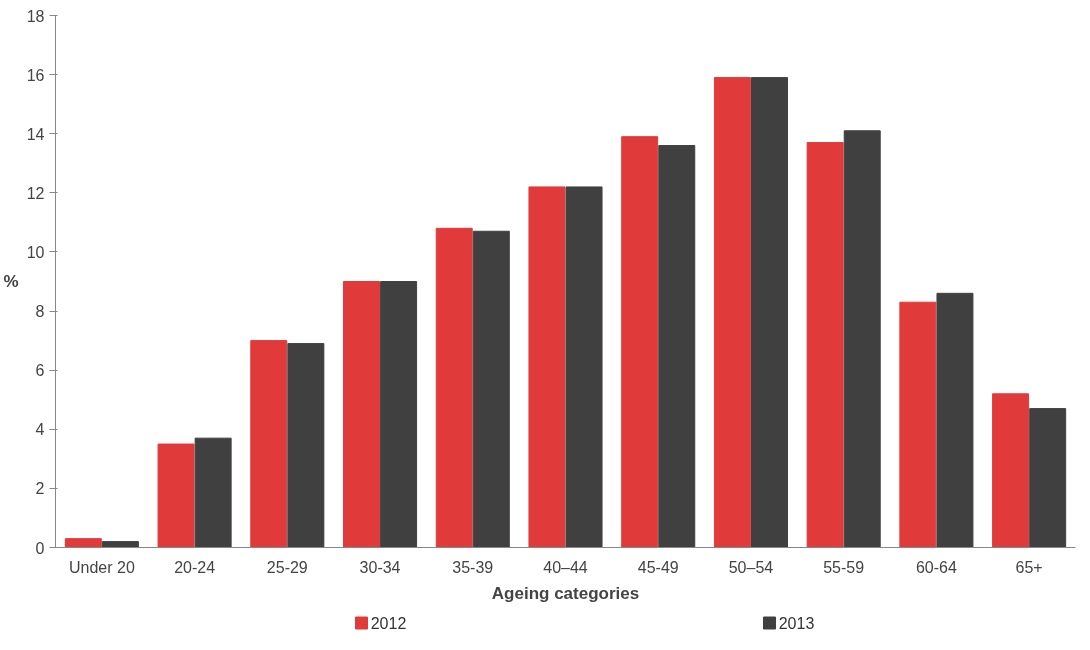  Describe the element at coordinates (40, 312) in the screenshot. I see `y-tick-label: 8` at that location.